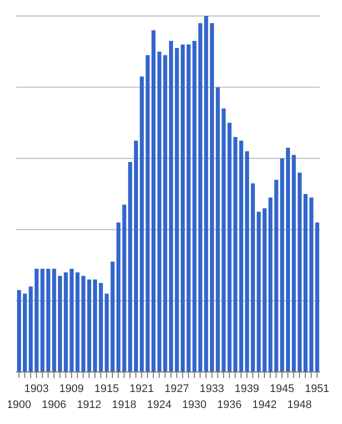  I want to click on x-tick-label: 1909, so click(71, 389).